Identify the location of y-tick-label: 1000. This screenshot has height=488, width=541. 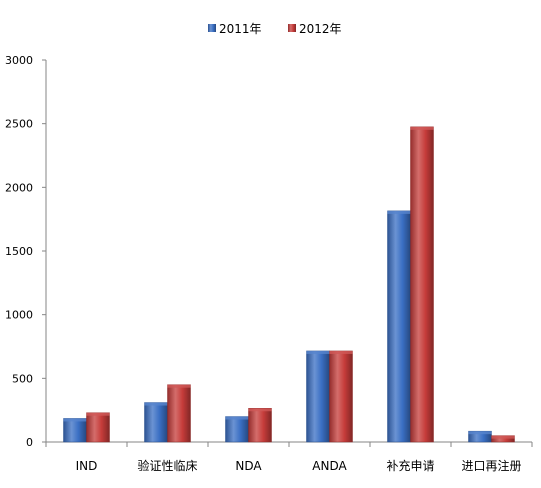
(19, 315).